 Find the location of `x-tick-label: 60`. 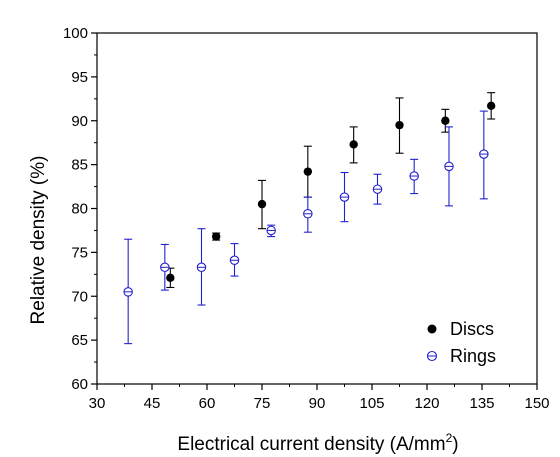

x-tick-label: 60 is located at coordinates (207, 403).